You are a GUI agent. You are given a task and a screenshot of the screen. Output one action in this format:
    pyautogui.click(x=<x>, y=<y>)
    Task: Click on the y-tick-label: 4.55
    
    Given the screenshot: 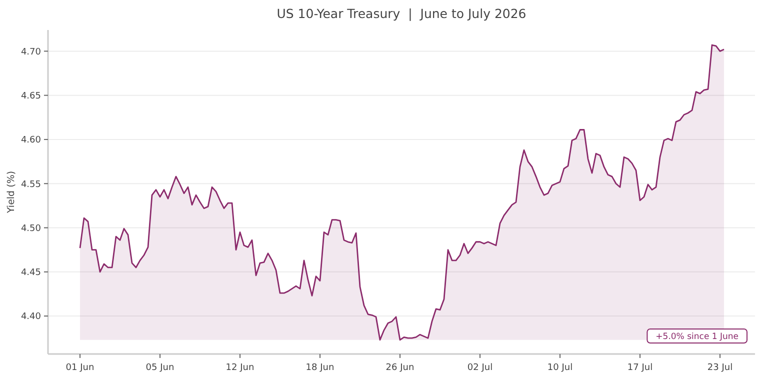 What is the action you would take?
    pyautogui.click(x=30, y=185)
    